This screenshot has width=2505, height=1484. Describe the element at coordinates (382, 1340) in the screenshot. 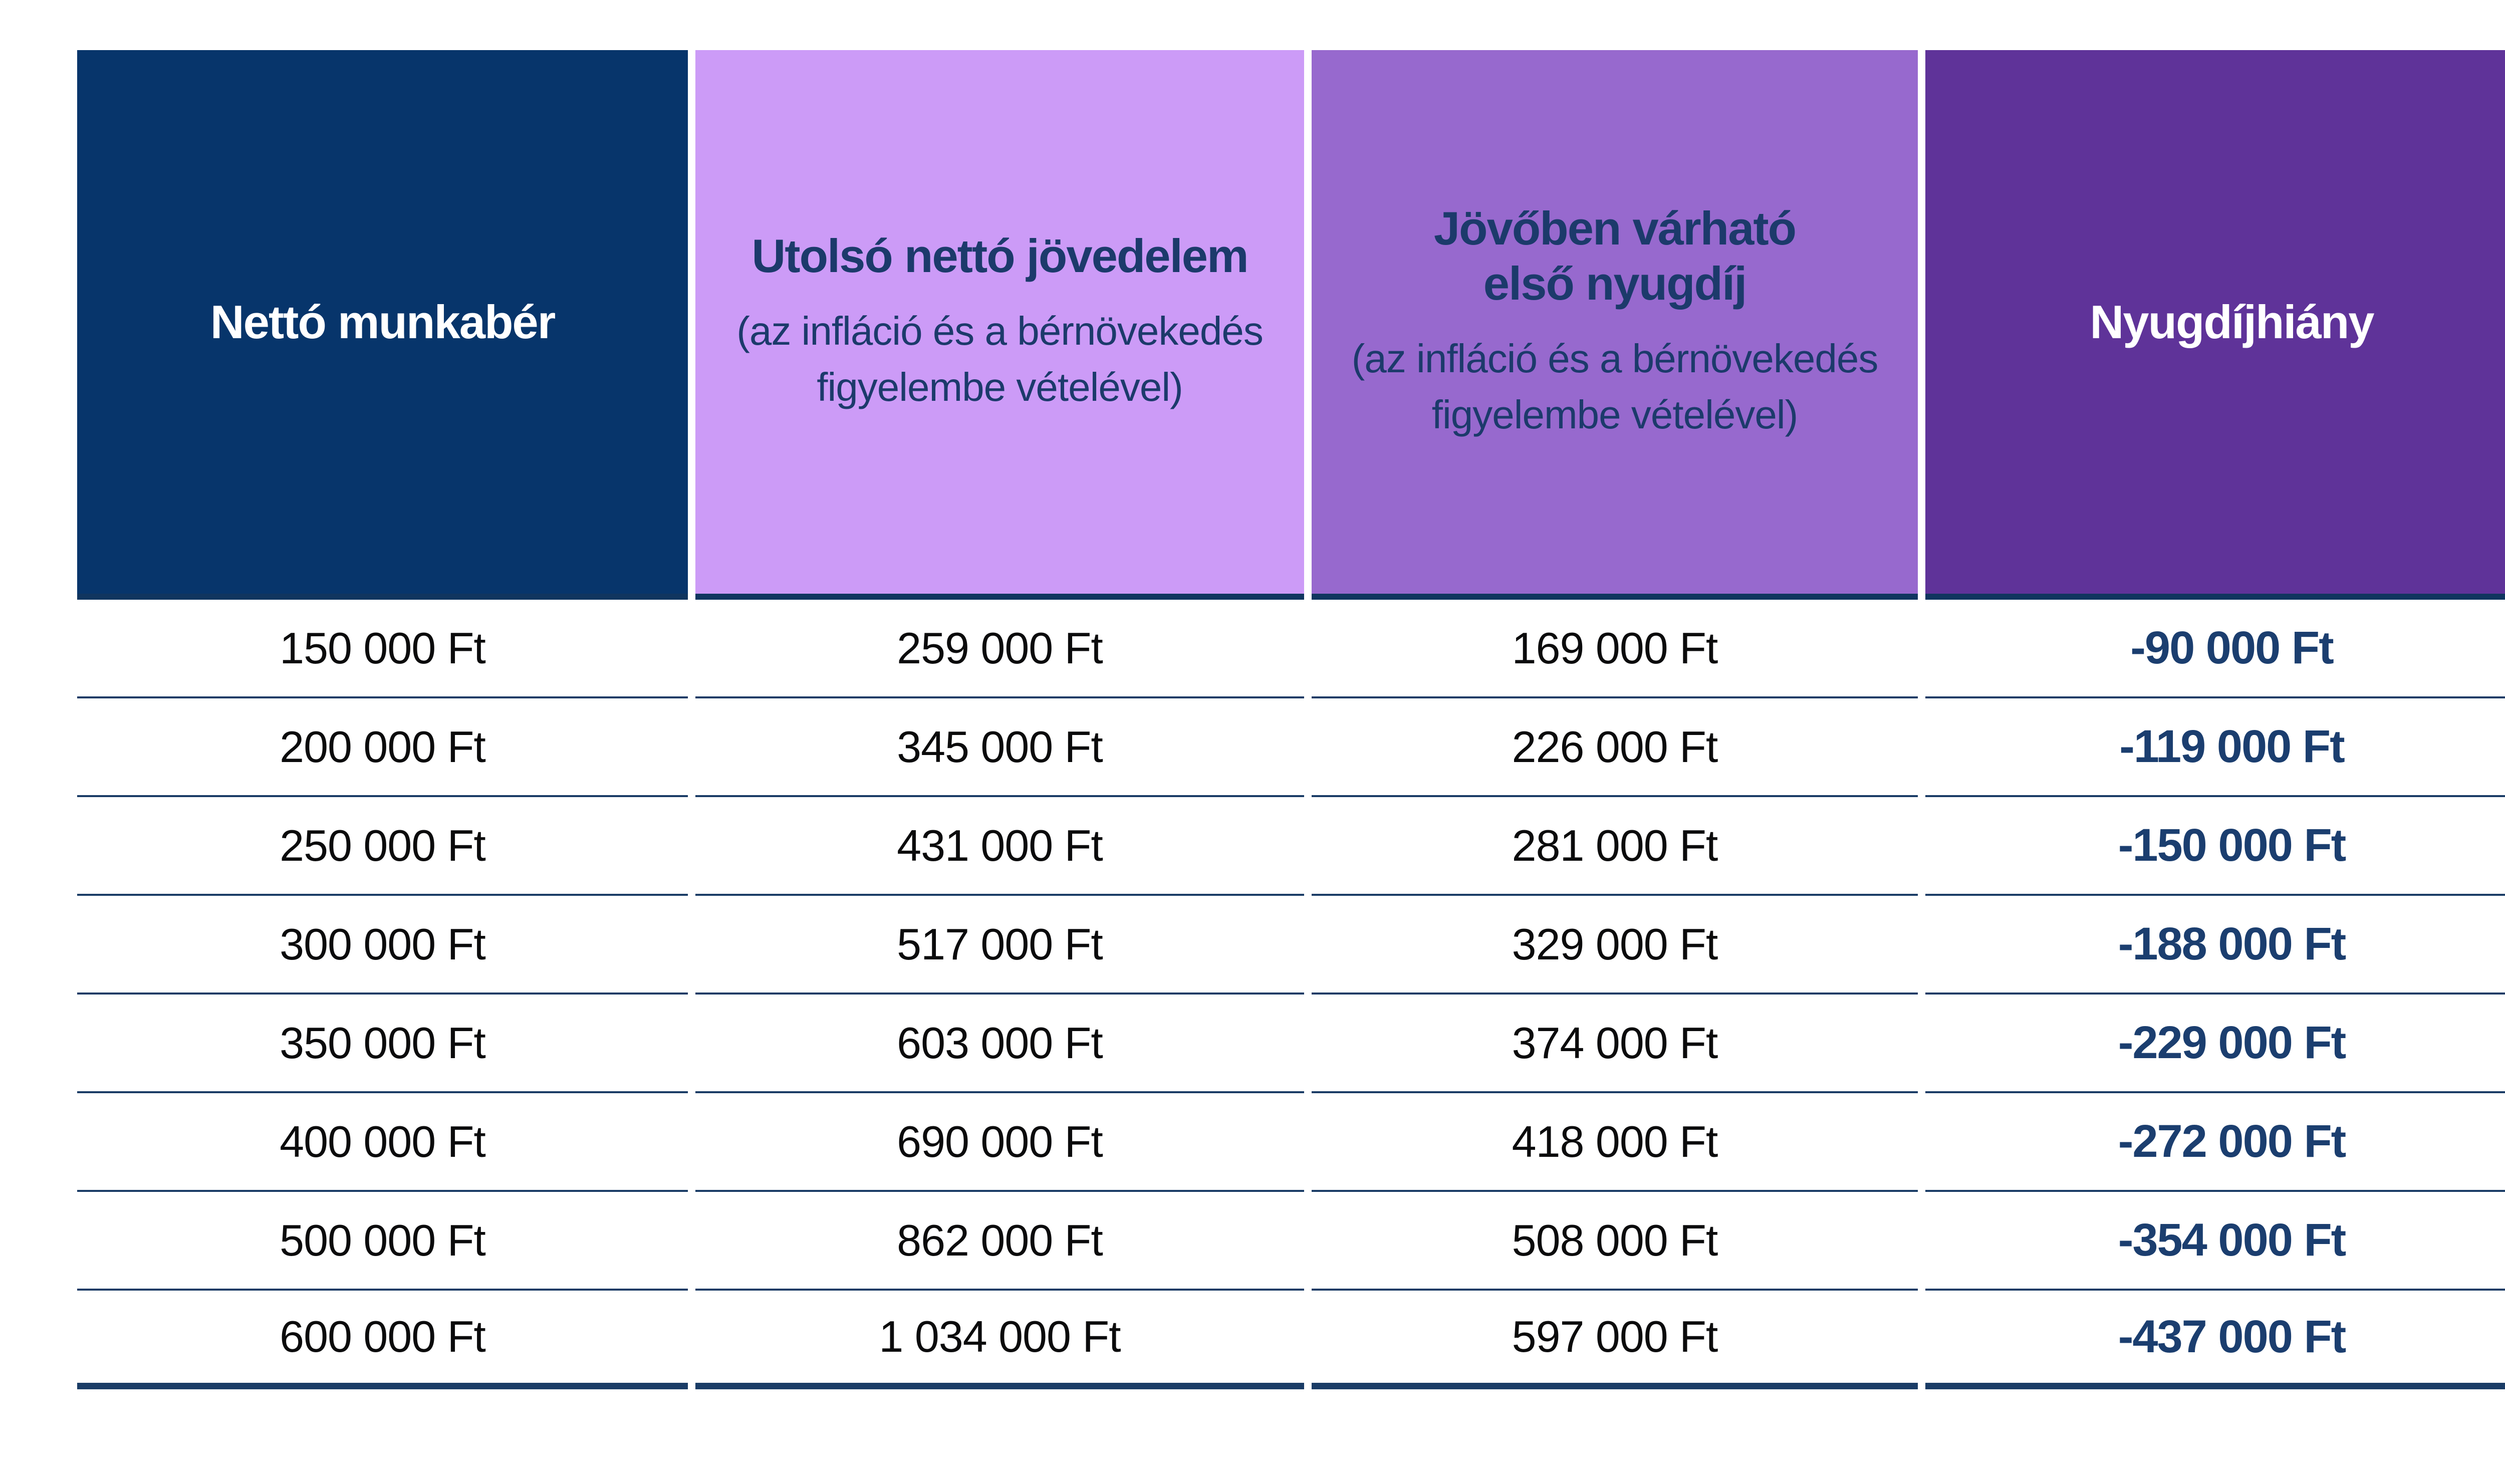

I see `table-cell-netto-munkaber: 600 000 Ft` at that location.